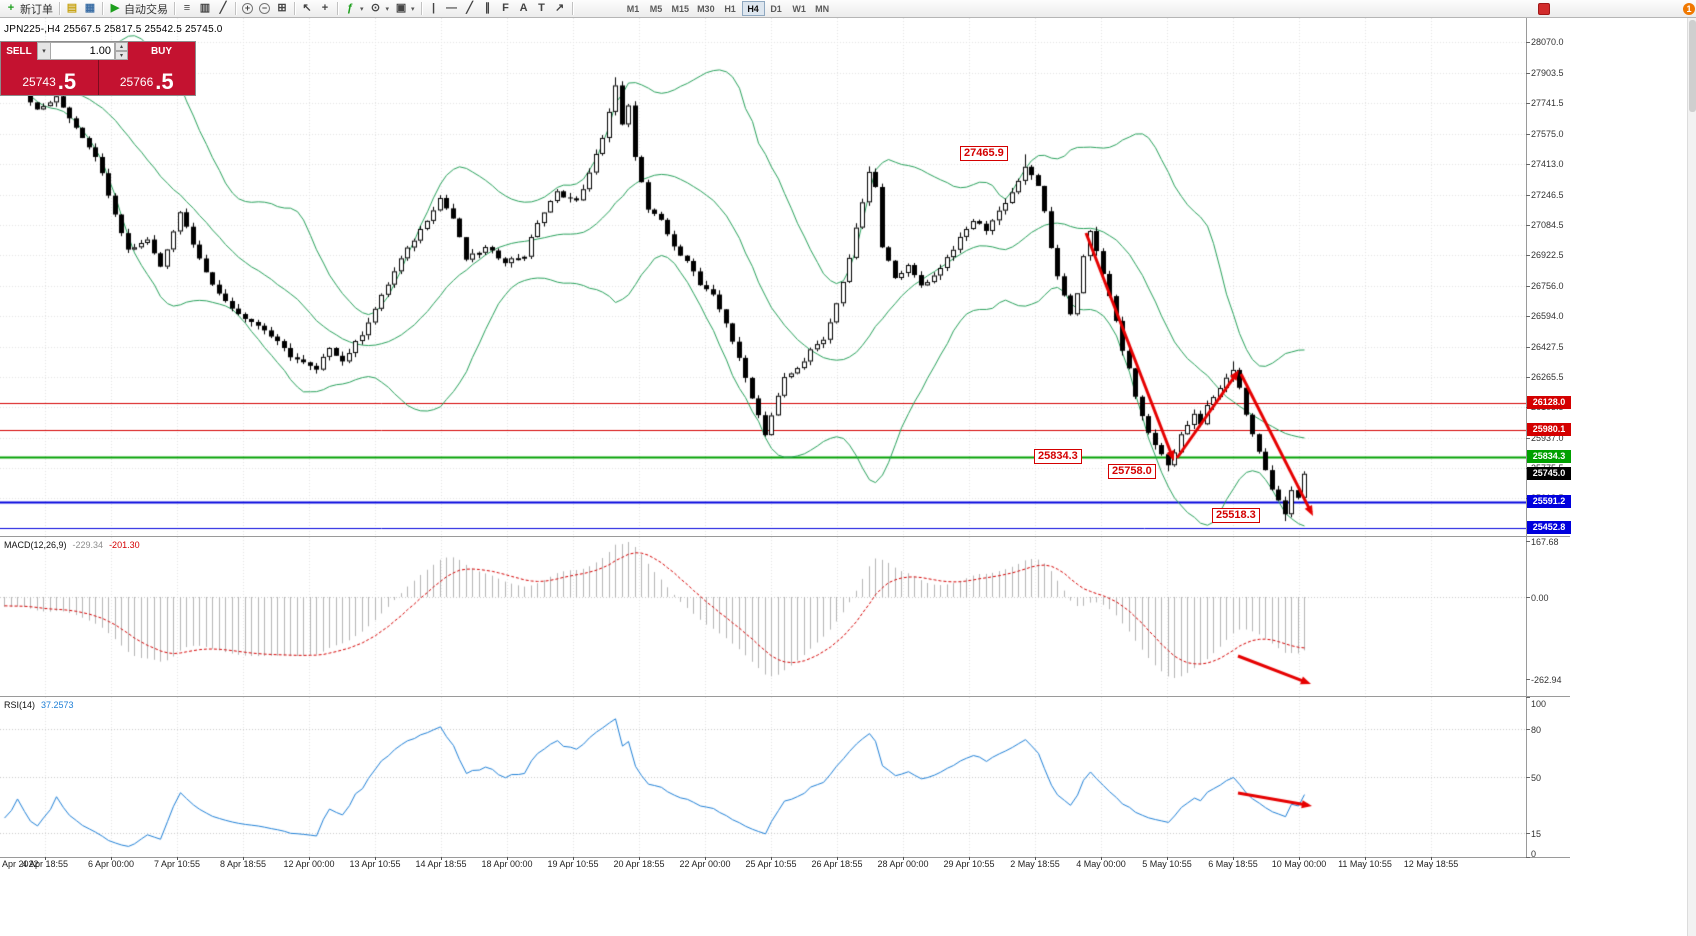  Describe the element at coordinates (560, 9) in the screenshot. I see `arrows-button: ↗` at that location.